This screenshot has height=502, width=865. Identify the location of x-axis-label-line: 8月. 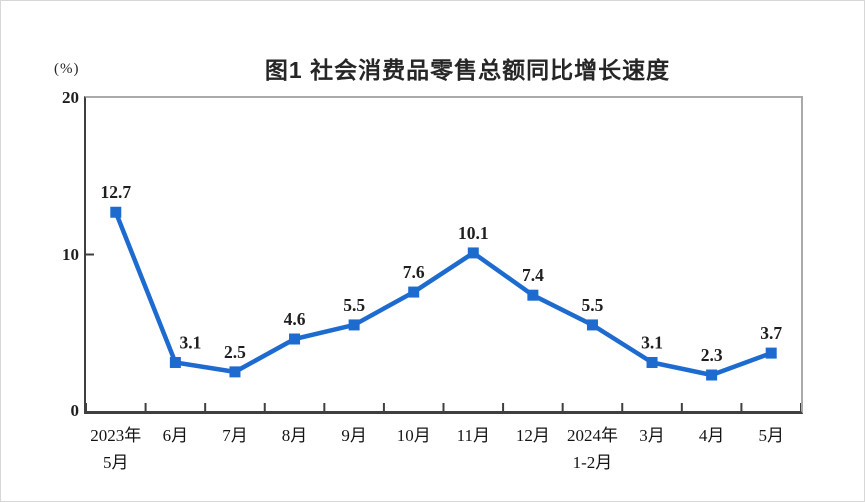
(294, 435).